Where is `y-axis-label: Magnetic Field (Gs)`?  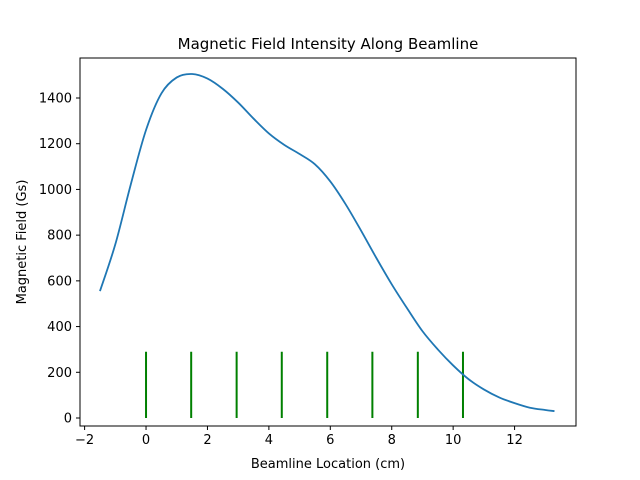 y-axis-label: Magnetic Field (Gs) is located at coordinates (22, 242).